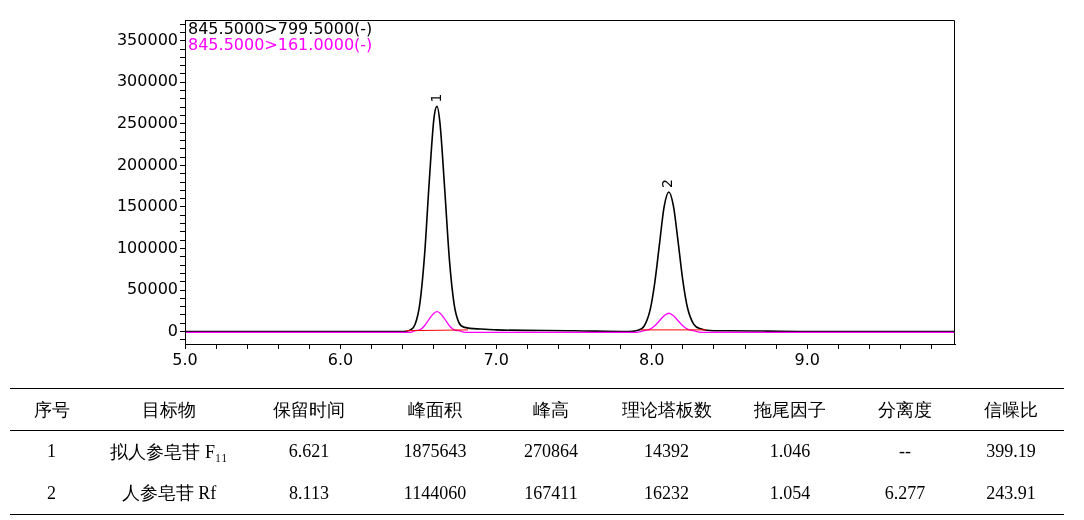 Image resolution: width=1084 pixels, height=520 pixels. Describe the element at coordinates (496, 359) in the screenshot. I see `x-tick-label: 7.0` at that location.